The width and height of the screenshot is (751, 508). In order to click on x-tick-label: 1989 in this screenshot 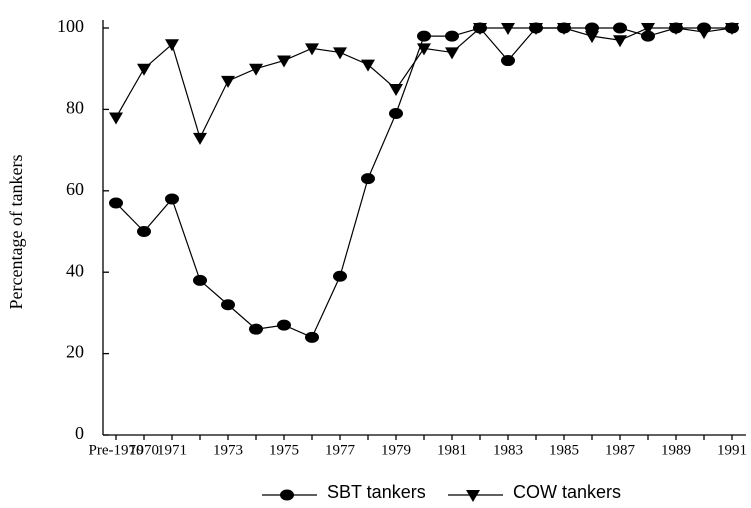, I will do `click(676, 450)`.